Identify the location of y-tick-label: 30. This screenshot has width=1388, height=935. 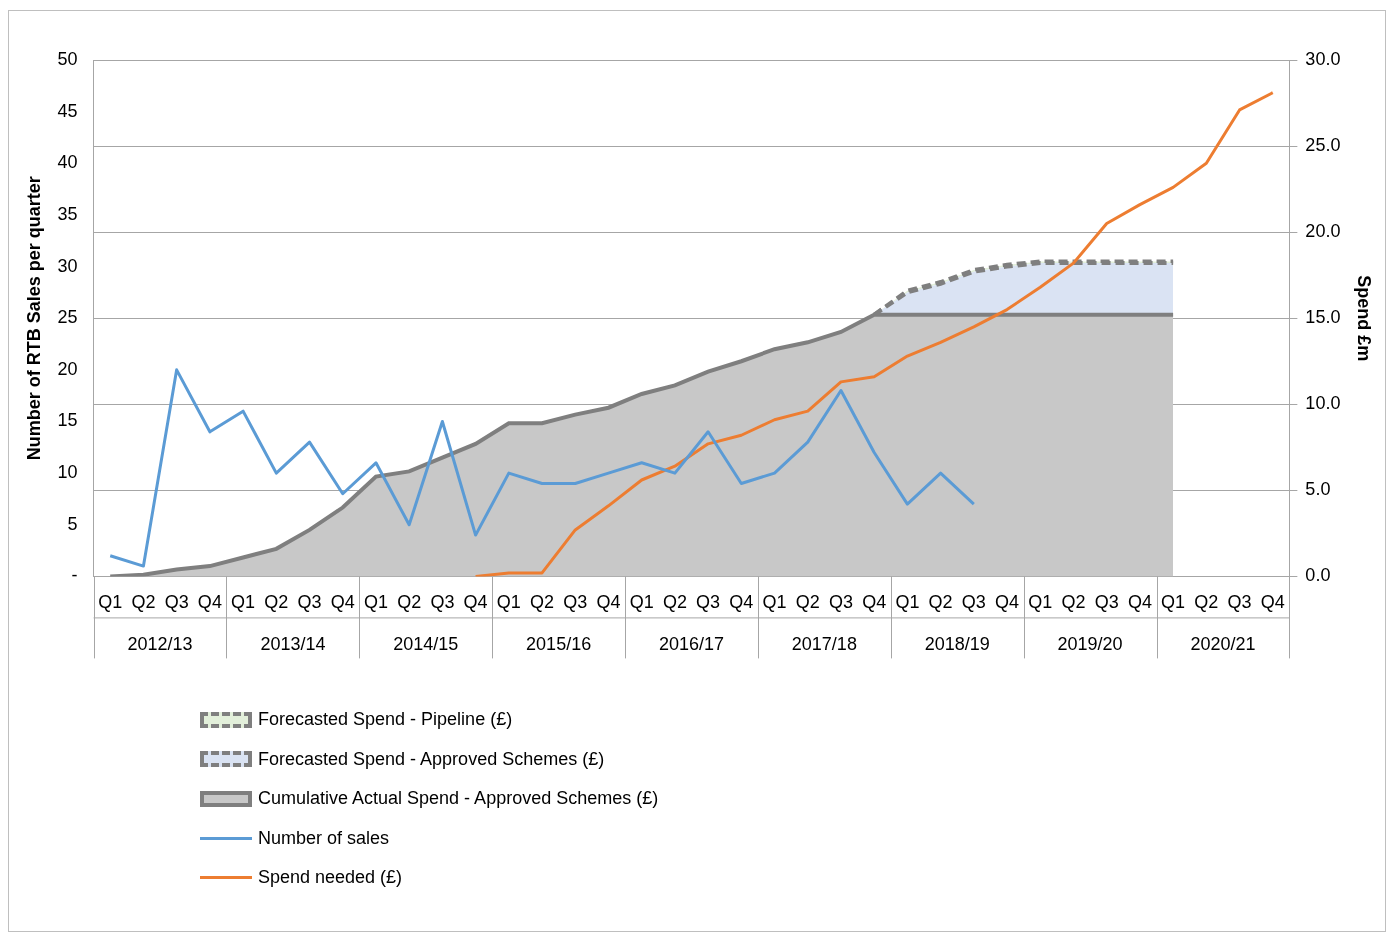
(67, 265).